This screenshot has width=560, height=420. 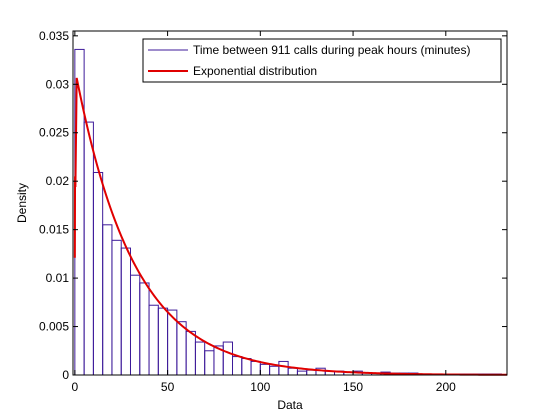 What do you see at coordinates (168, 387) in the screenshot?
I see `x-tick-label: 50` at bounding box center [168, 387].